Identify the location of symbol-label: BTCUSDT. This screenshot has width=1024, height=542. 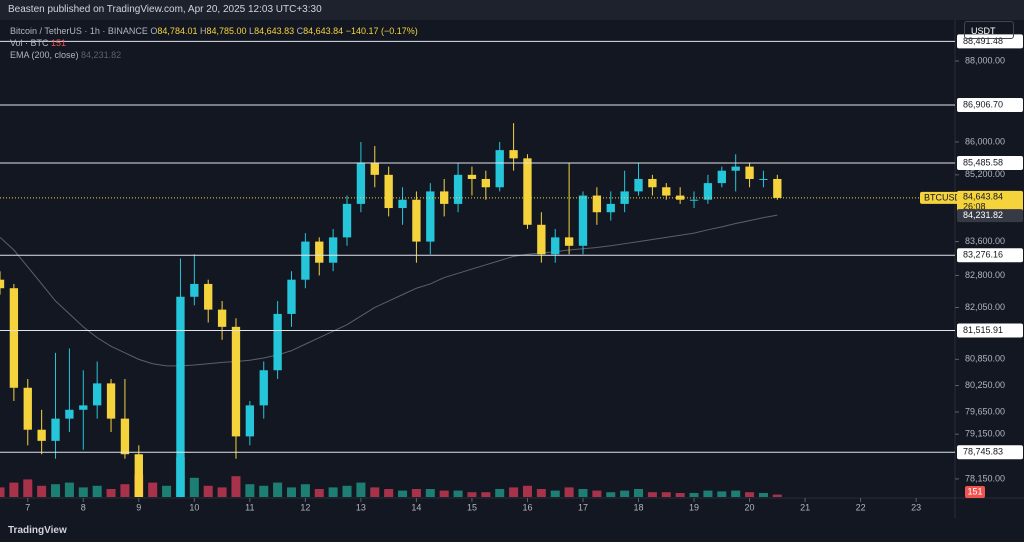
(945, 197).